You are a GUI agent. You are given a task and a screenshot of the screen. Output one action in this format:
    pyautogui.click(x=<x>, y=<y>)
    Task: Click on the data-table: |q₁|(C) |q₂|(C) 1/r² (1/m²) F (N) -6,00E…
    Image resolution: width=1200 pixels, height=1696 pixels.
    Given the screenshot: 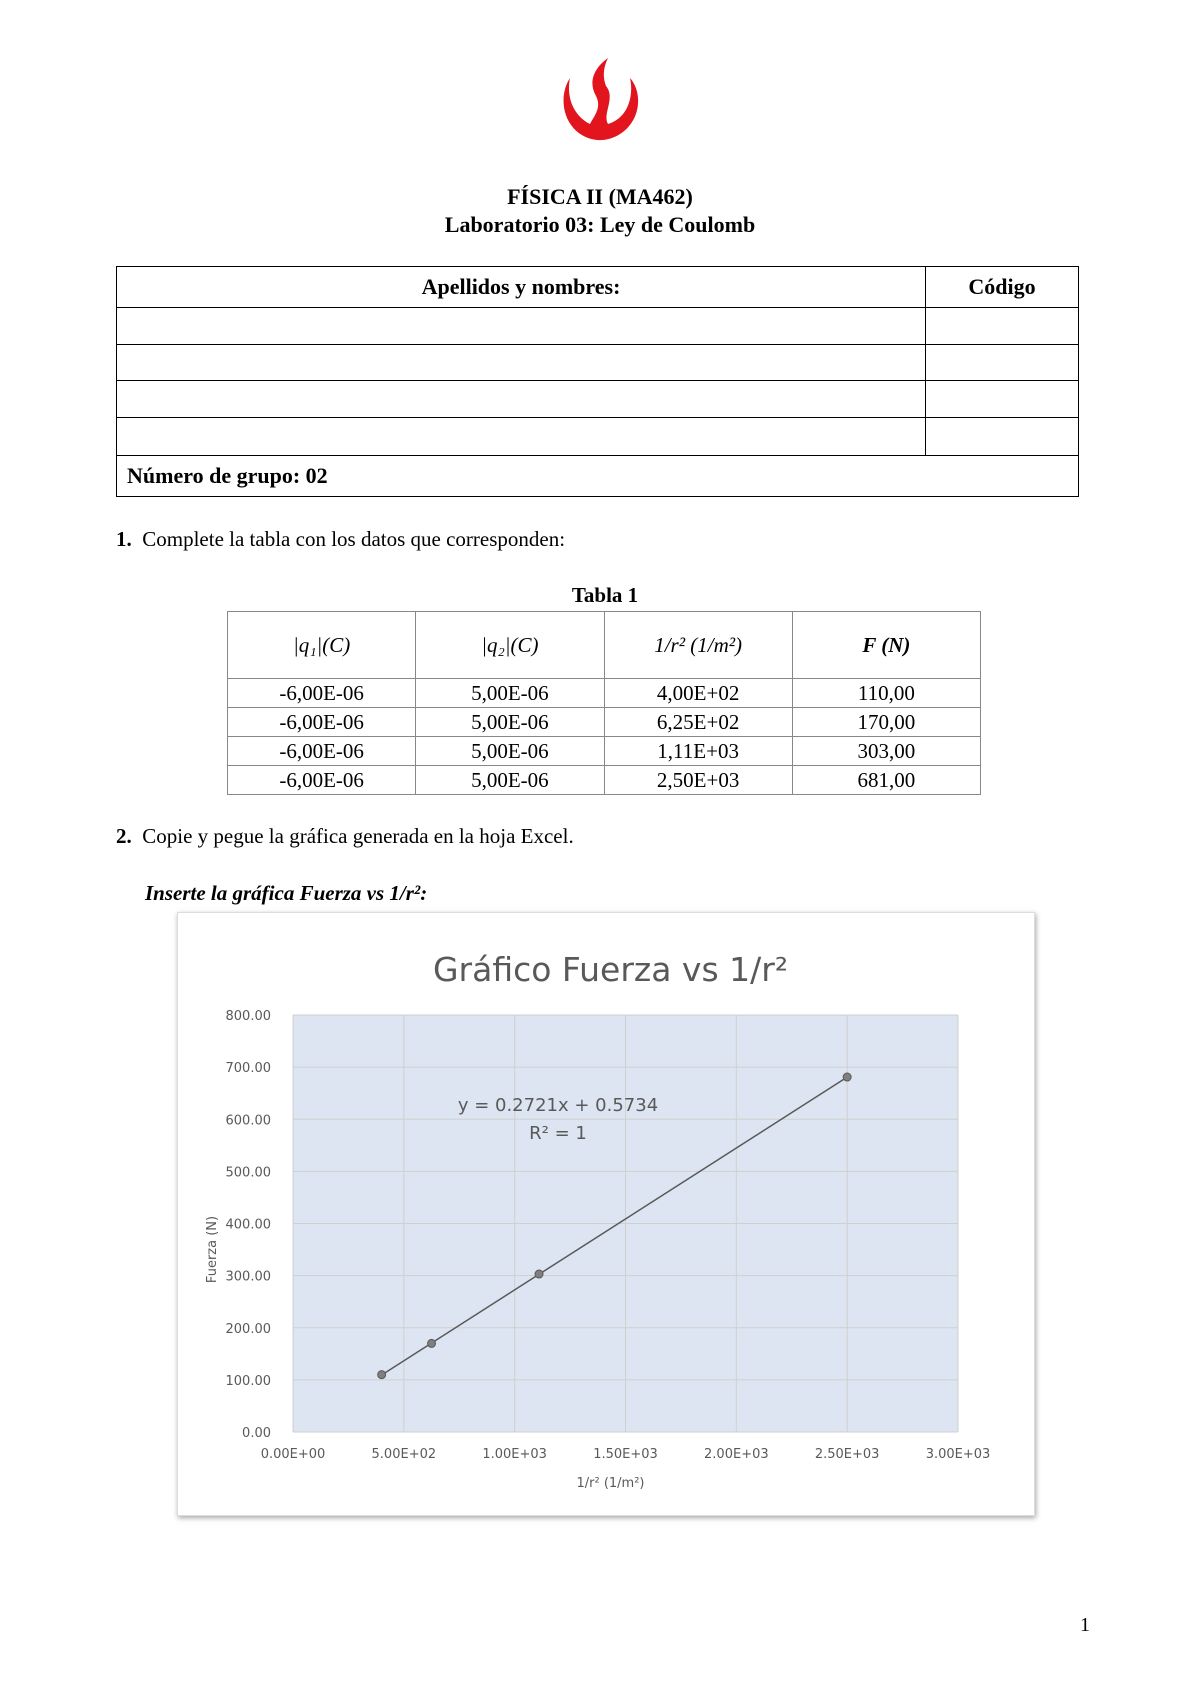 What is the action you would take?
    pyautogui.click(x=604, y=703)
    